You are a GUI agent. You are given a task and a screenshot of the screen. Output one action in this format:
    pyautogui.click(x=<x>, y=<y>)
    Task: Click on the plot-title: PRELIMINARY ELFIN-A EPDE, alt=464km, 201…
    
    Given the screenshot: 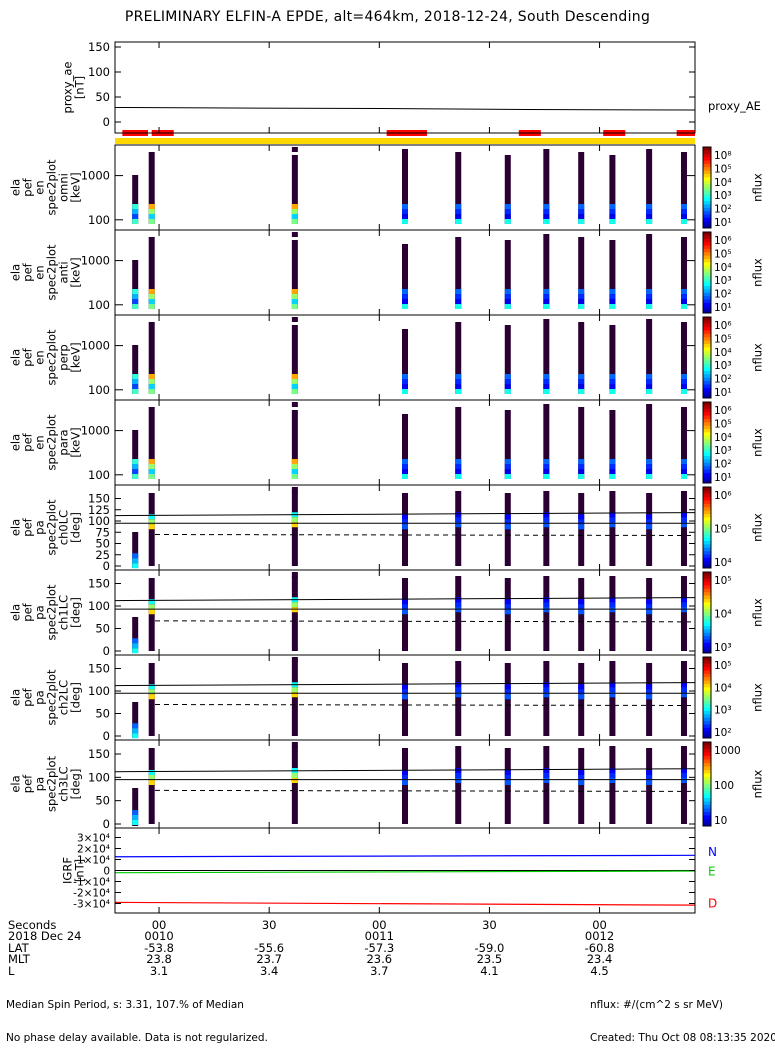 What is the action you would take?
    pyautogui.click(x=387, y=17)
    